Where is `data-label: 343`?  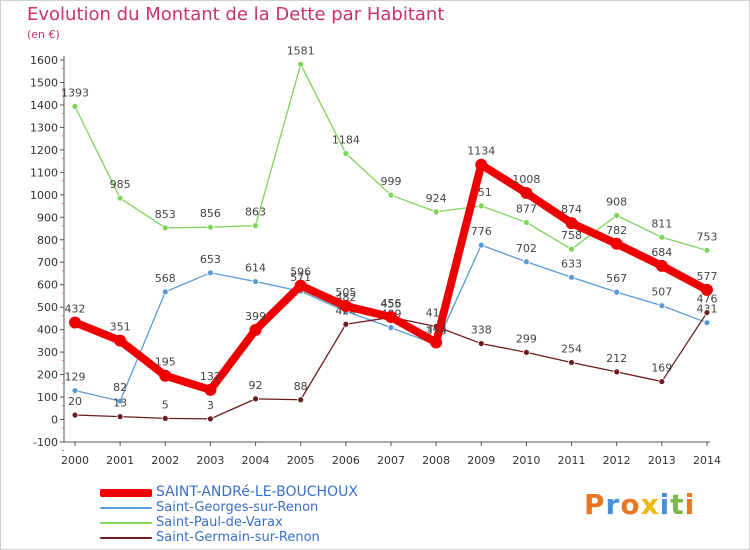 data-label: 343 is located at coordinates (436, 328).